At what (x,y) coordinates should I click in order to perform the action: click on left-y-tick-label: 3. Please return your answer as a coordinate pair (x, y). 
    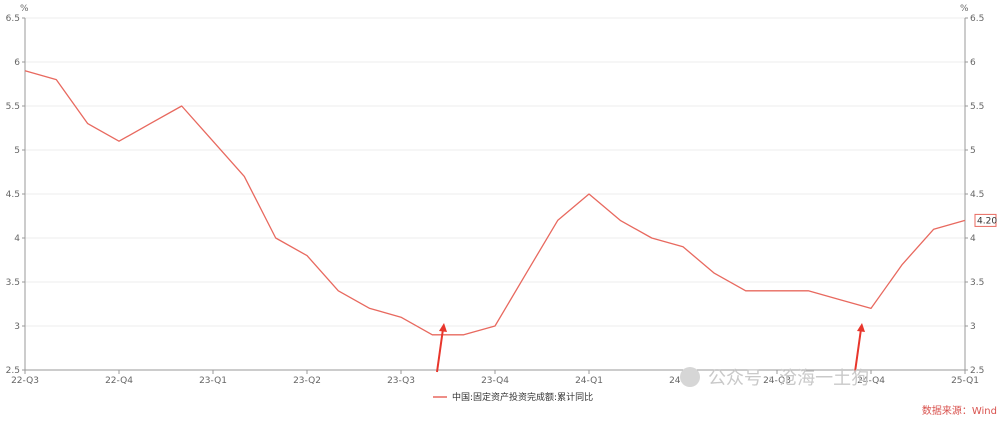
    Looking at the image, I should click on (17, 327).